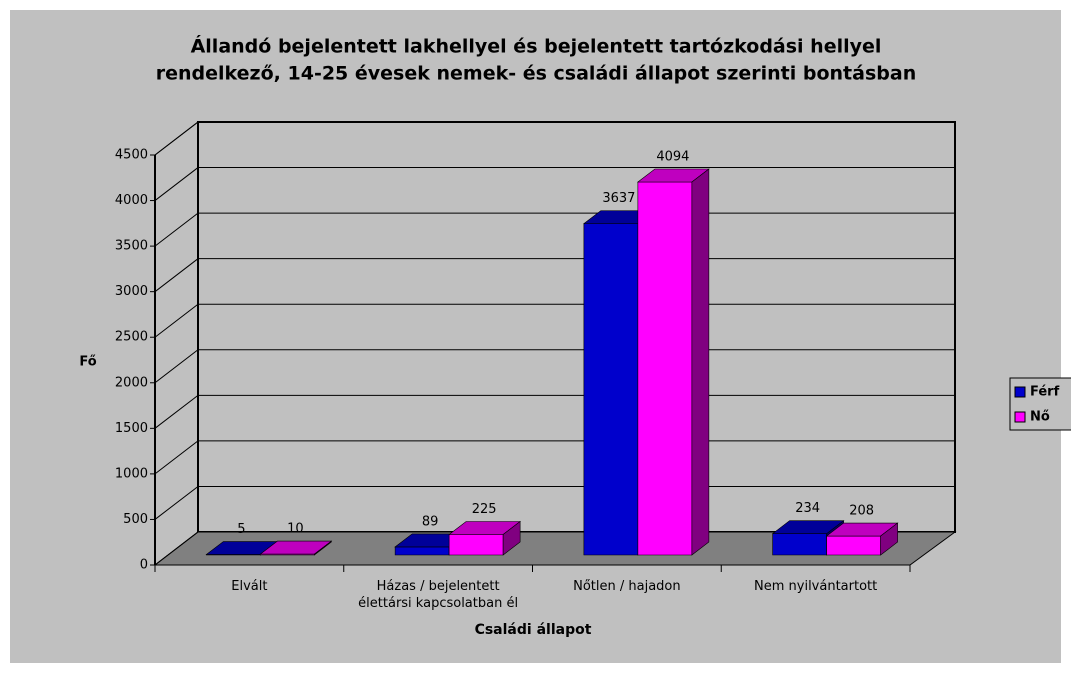 This screenshot has width=1071, height=673. What do you see at coordinates (807, 508) in the screenshot?
I see `value-label: 234` at bounding box center [807, 508].